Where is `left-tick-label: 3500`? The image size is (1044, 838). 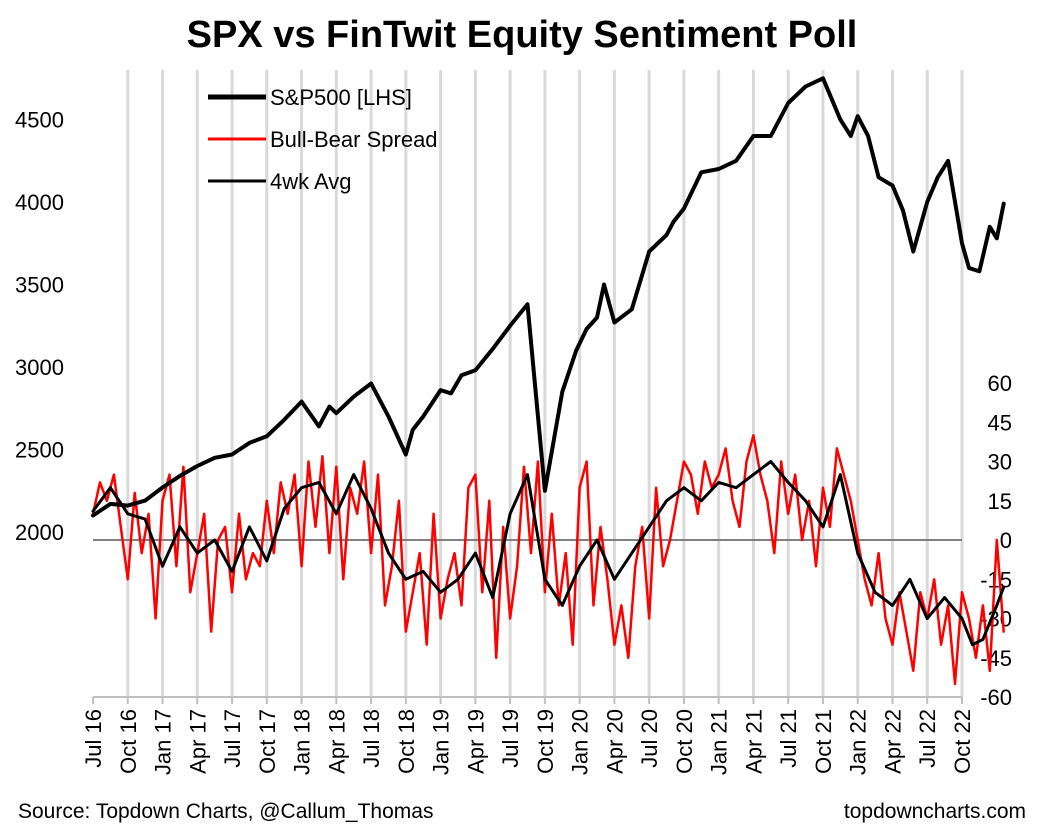
left-tick-label: 3500 is located at coordinates (39, 285).